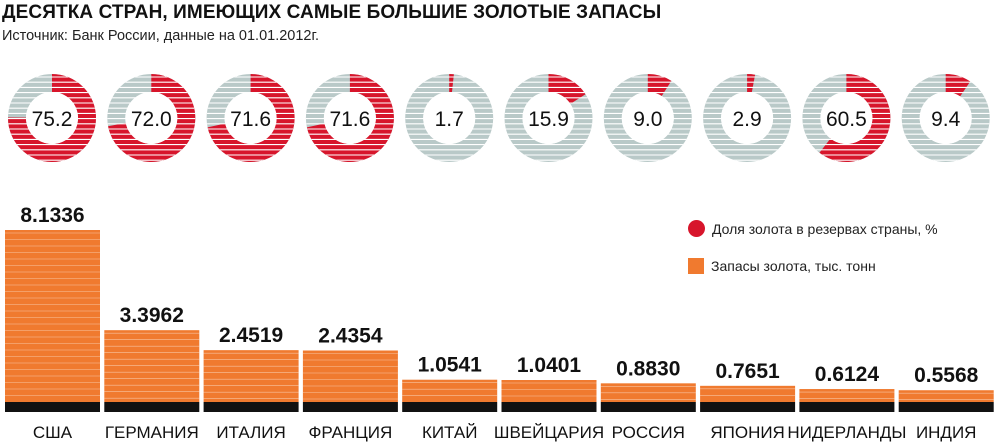 This screenshot has height=444, width=1000. I want to click on bar-value-label: 2.4354, so click(350, 335).